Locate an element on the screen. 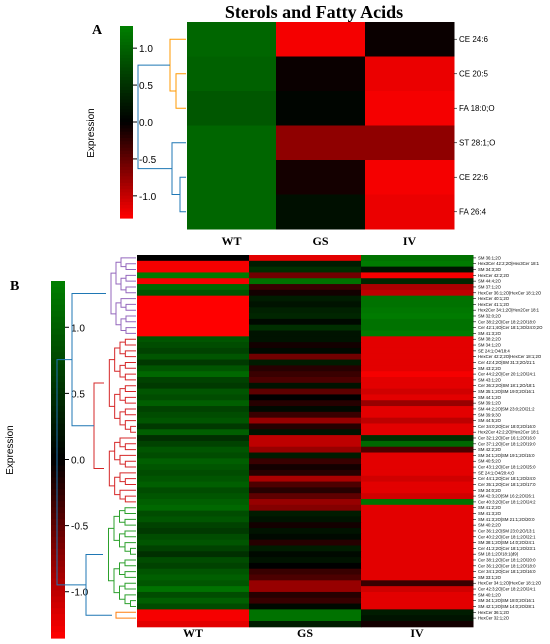 The width and height of the screenshot is (550, 644). panel-b-row-label: SM 43:1;2O is located at coordinates (490, 379).